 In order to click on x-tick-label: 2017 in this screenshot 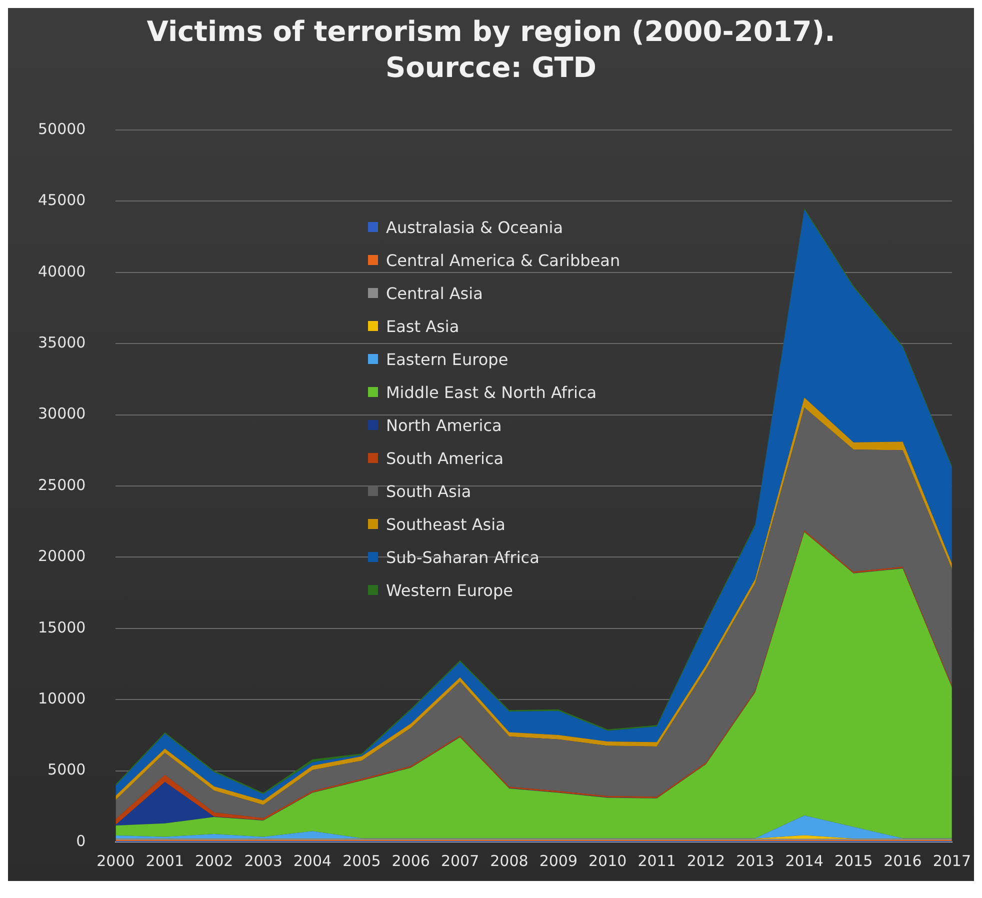, I will do `click(952, 861)`.